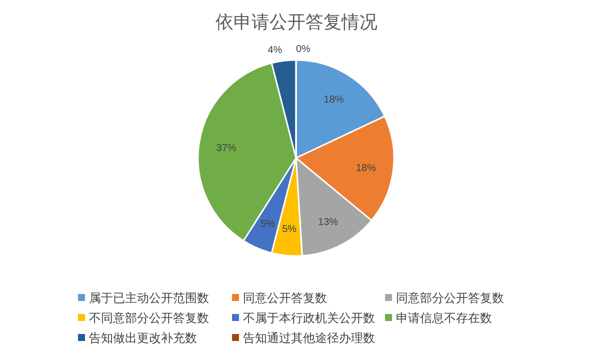 Image resolution: width=593 pixels, height=358 pixels. Describe the element at coordinates (328, 222) in the screenshot. I see `data-label: 13%` at that location.